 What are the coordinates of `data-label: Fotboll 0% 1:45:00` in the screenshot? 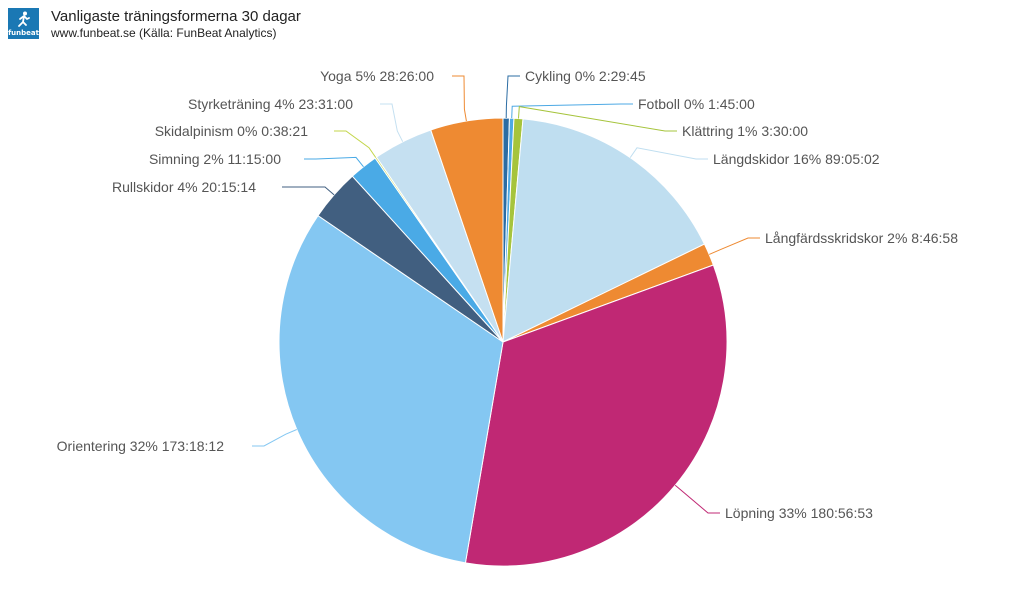 It's located at (696, 104).